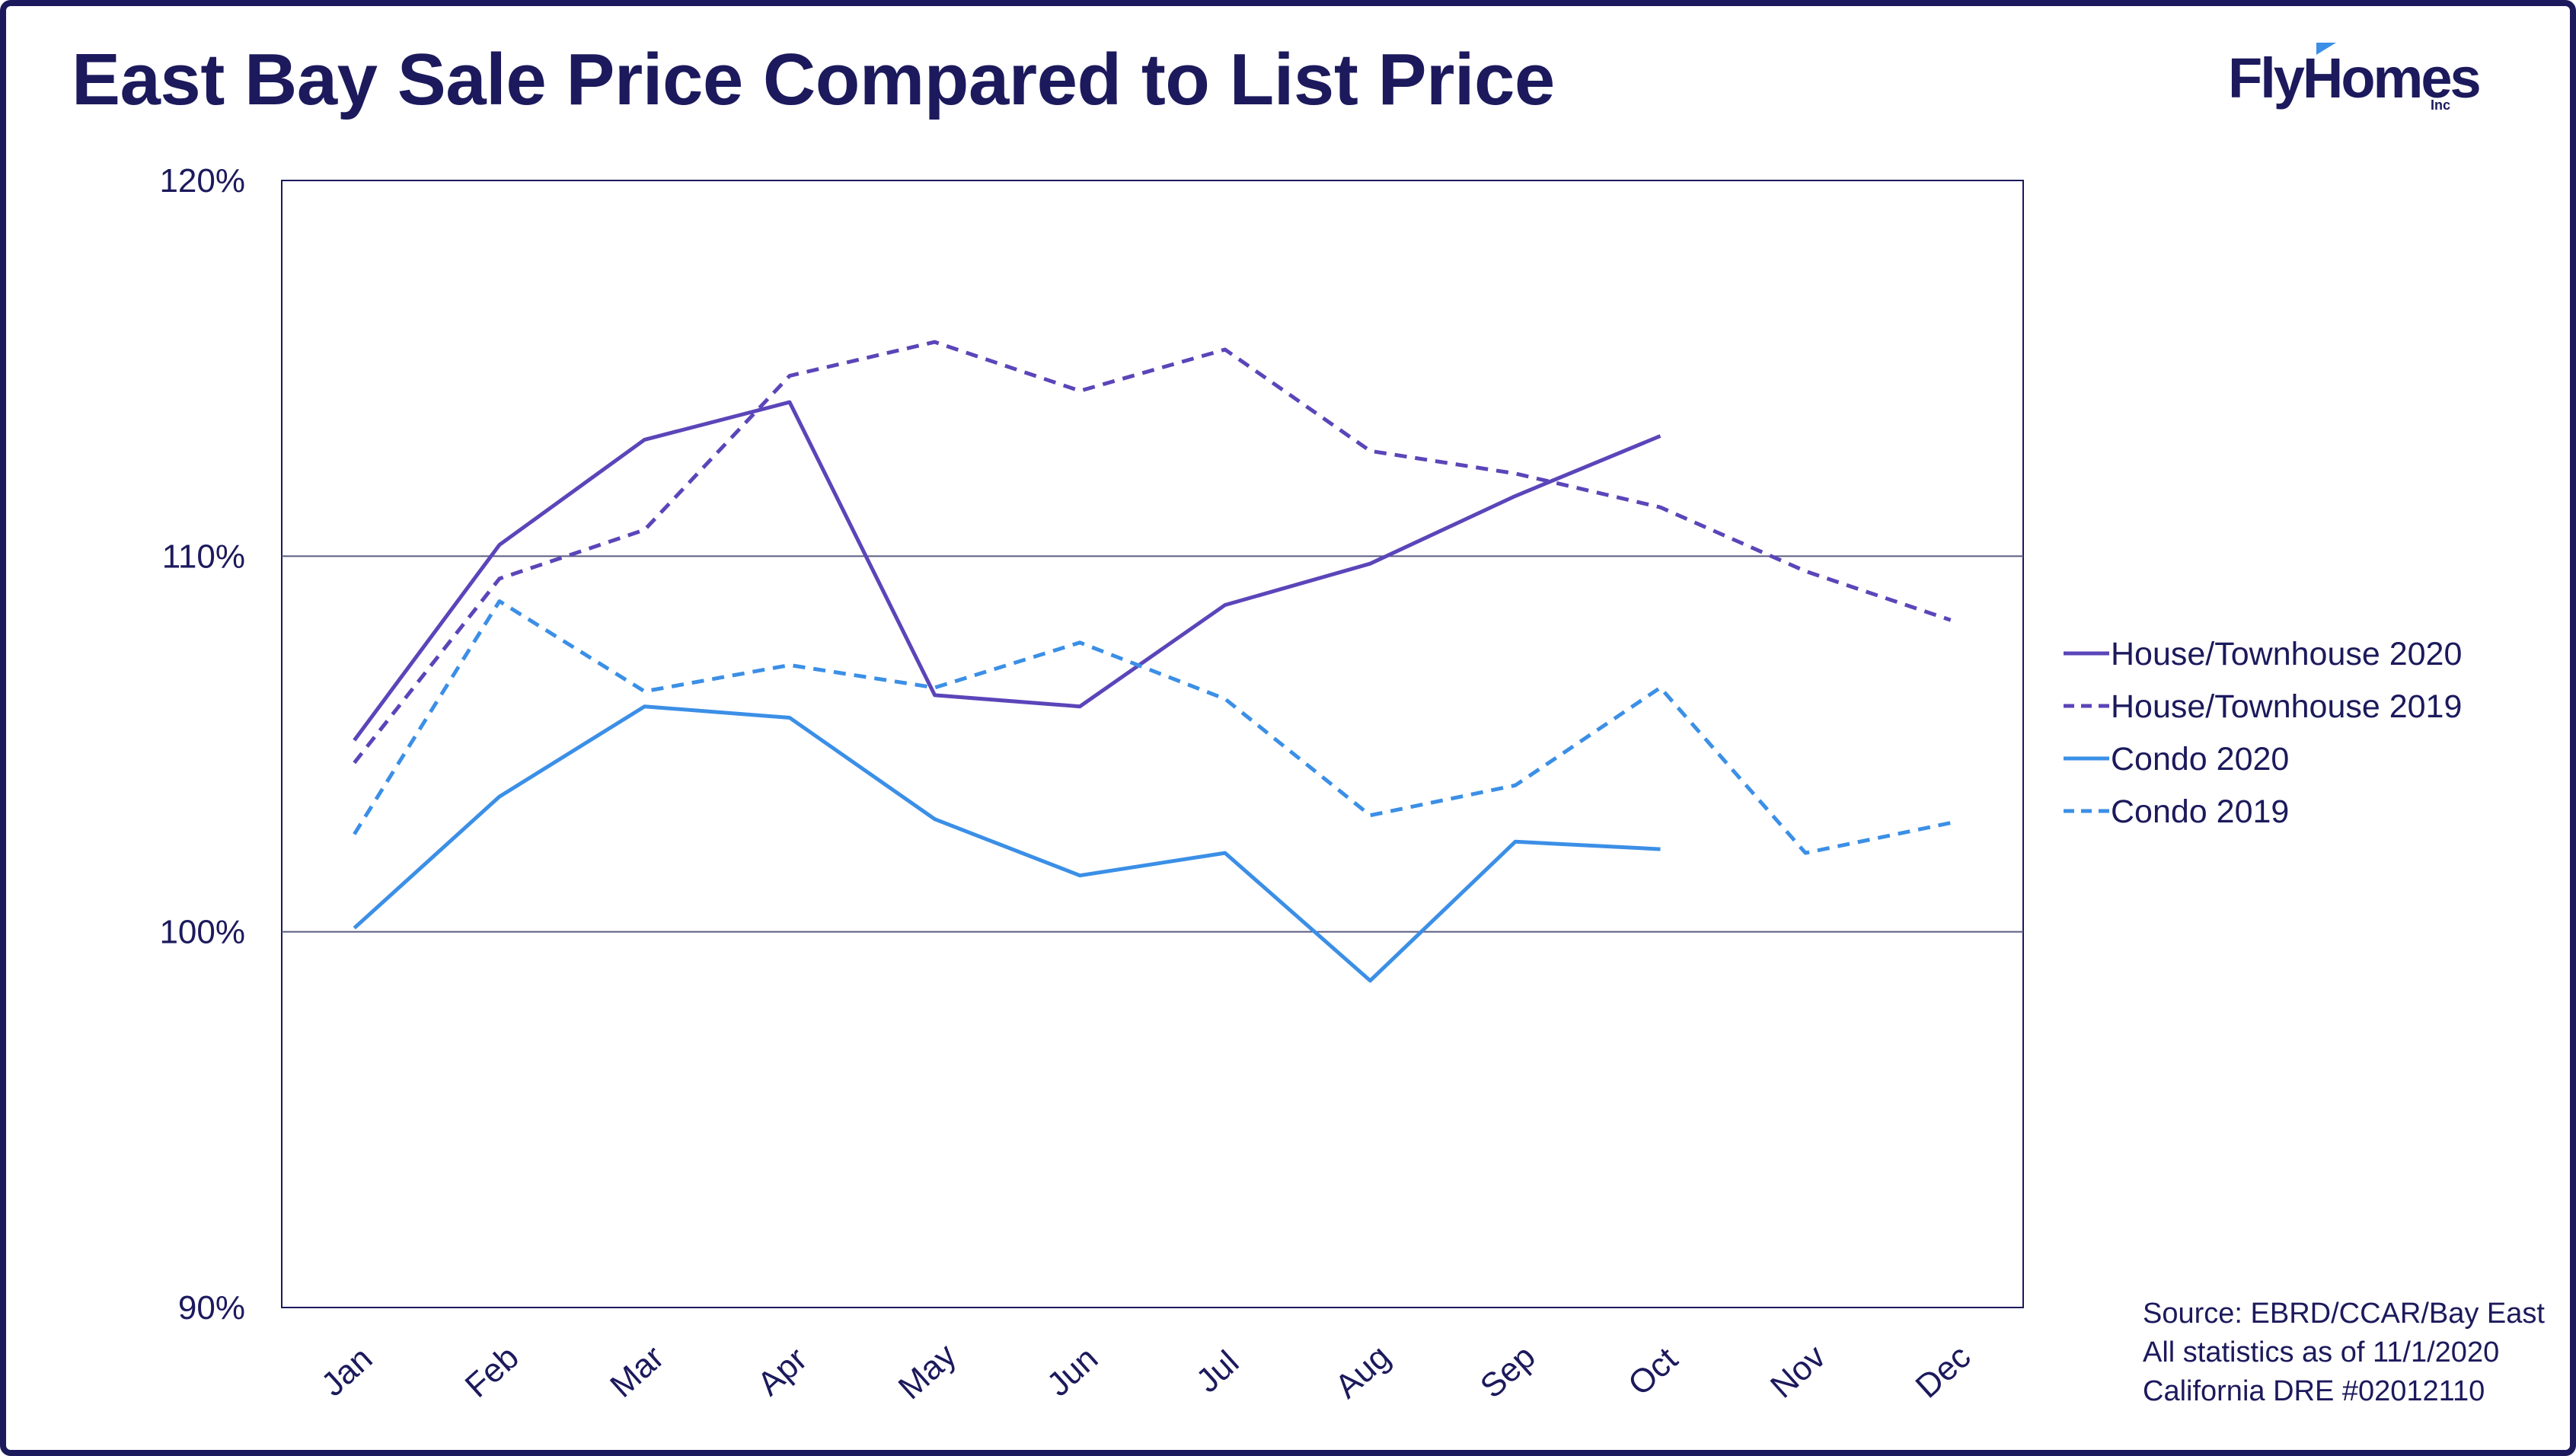  Describe the element at coordinates (1073, 1371) in the screenshot. I see `x-tick-label: Jun` at that location.